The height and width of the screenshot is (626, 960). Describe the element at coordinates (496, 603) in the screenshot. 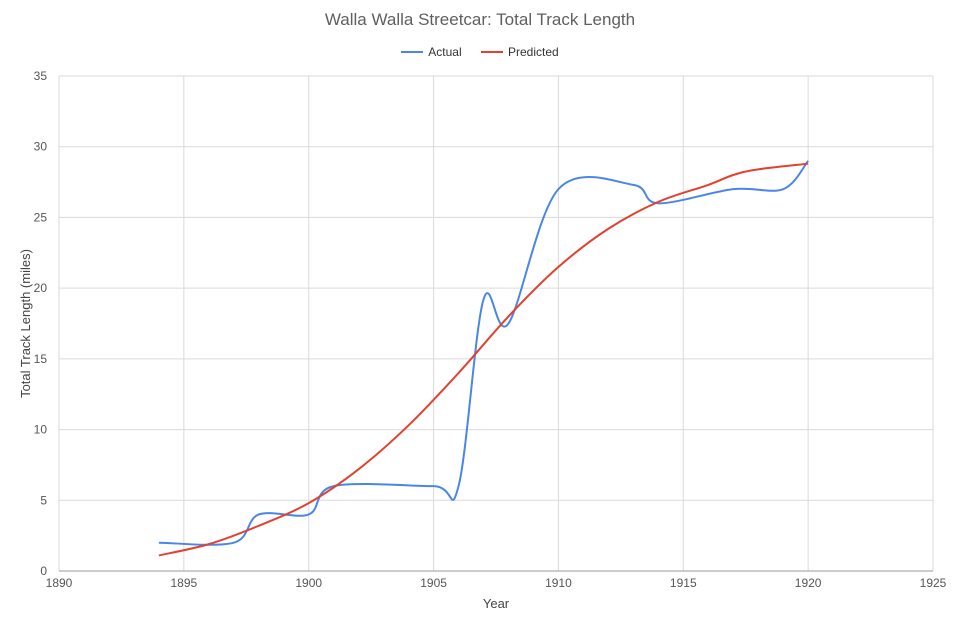

I see `x-axis-label: Year` at that location.